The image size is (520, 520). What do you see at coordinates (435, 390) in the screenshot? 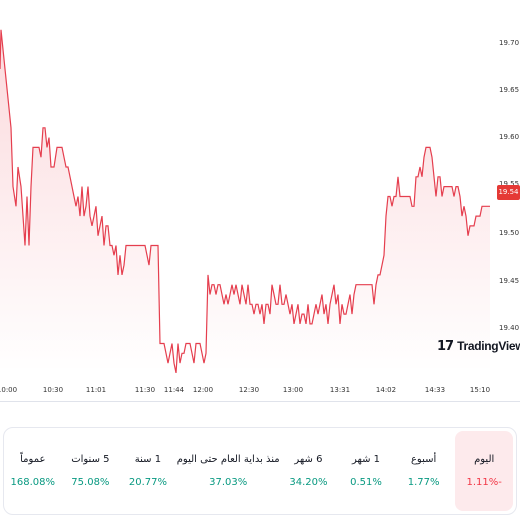
I see `x-axis-tick-label: 14:33` at bounding box center [435, 390].